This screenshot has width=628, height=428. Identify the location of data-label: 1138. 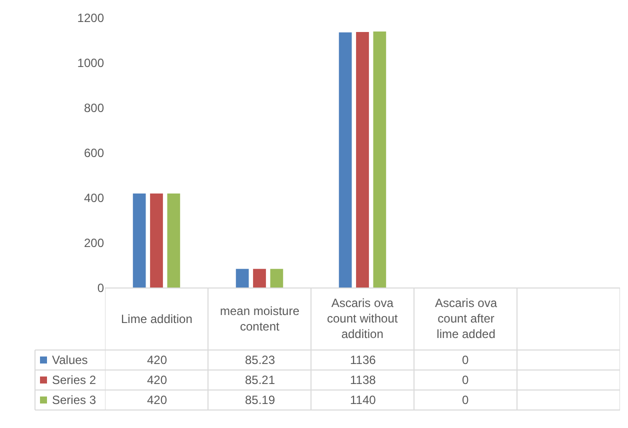
(363, 380).